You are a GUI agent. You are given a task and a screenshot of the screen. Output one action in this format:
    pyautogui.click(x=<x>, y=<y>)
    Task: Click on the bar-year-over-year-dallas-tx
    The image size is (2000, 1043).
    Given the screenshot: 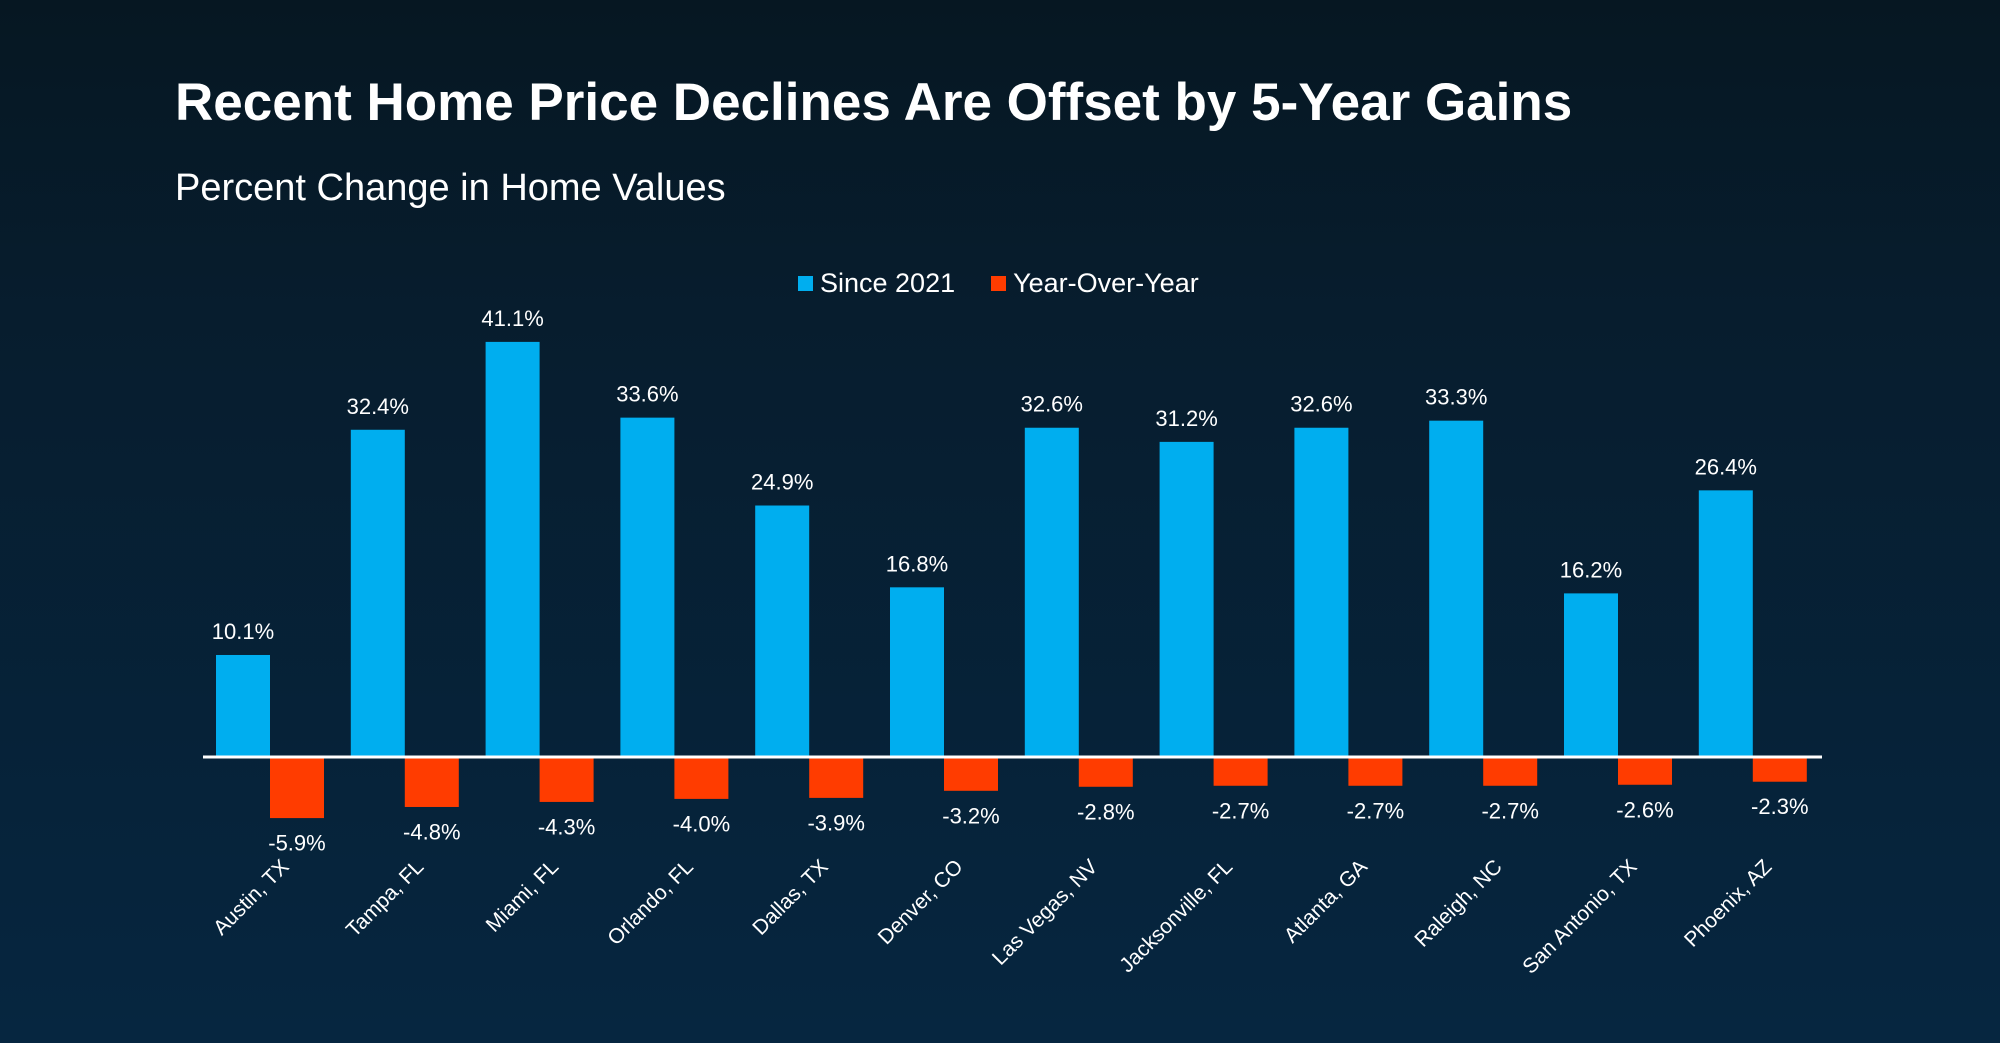 What is the action you would take?
    pyautogui.click(x=836, y=778)
    